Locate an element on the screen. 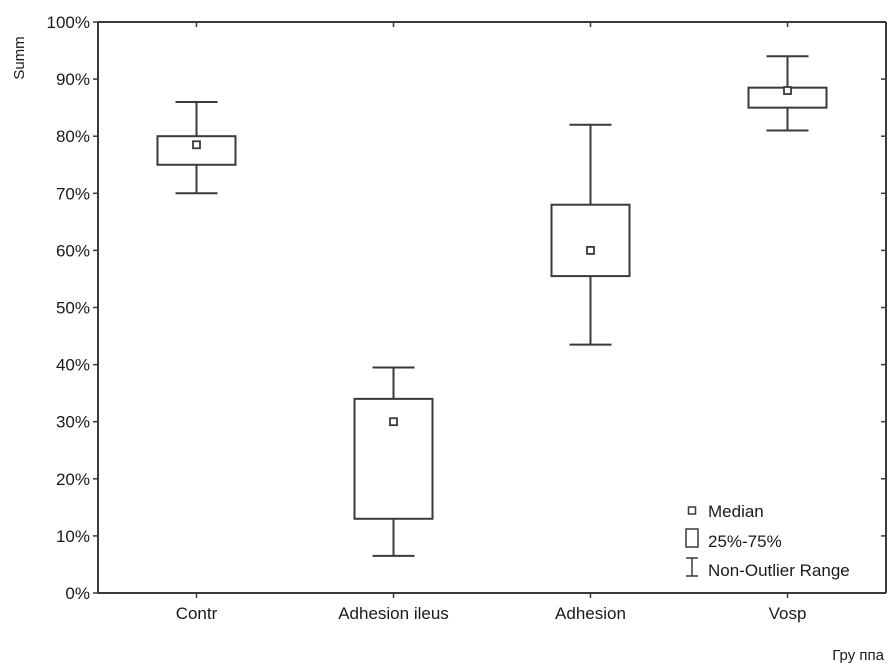 The height and width of the screenshot is (663, 887). legend: Median 25%-75% Non-Outlier Range is located at coordinates (767, 541).